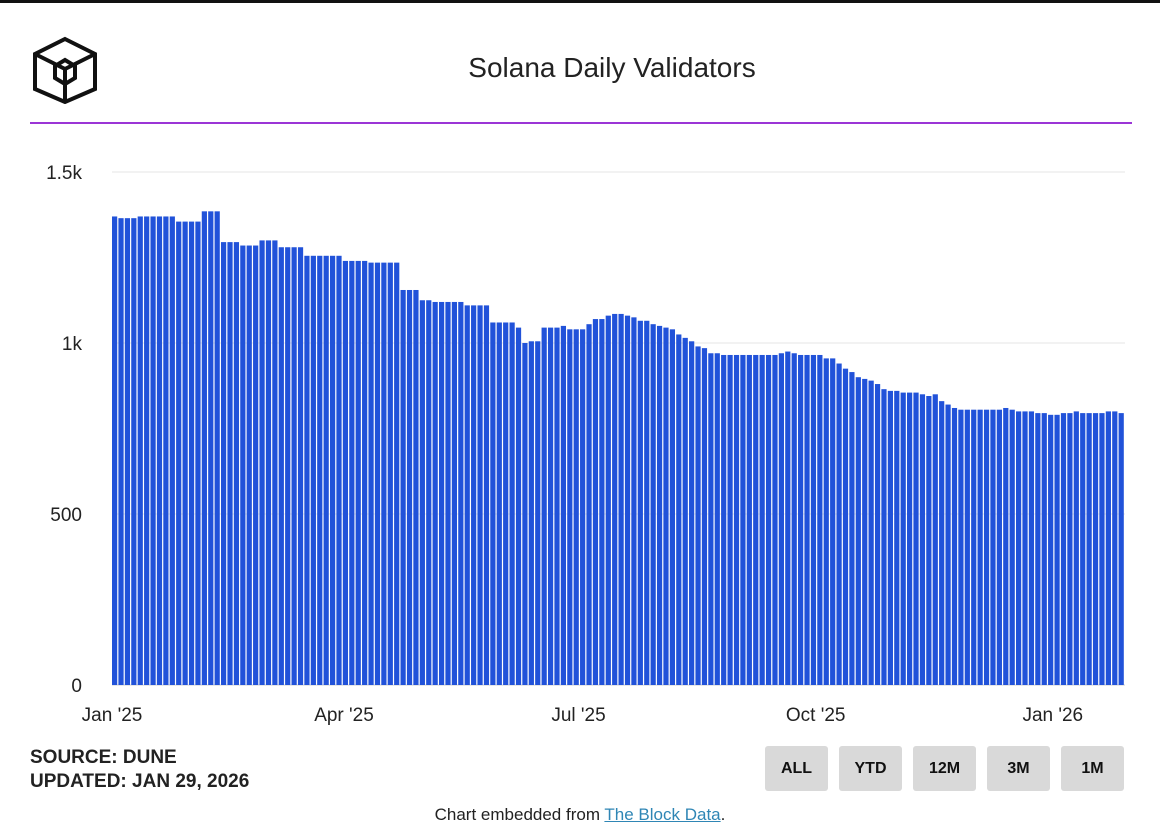 This screenshot has height=838, width=1160. Describe the element at coordinates (870, 768) in the screenshot. I see `range-ytd-button: YTD` at that location.